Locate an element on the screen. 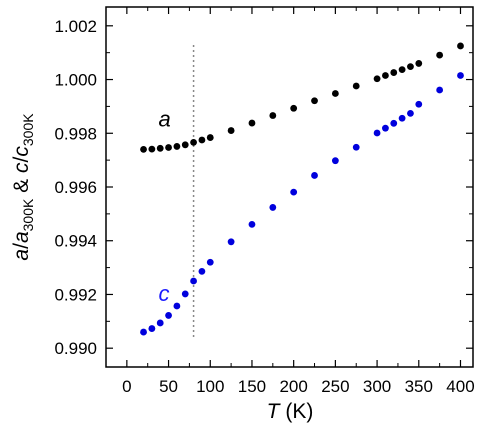  y-axis-title-part: & is located at coordinates (21, 186).